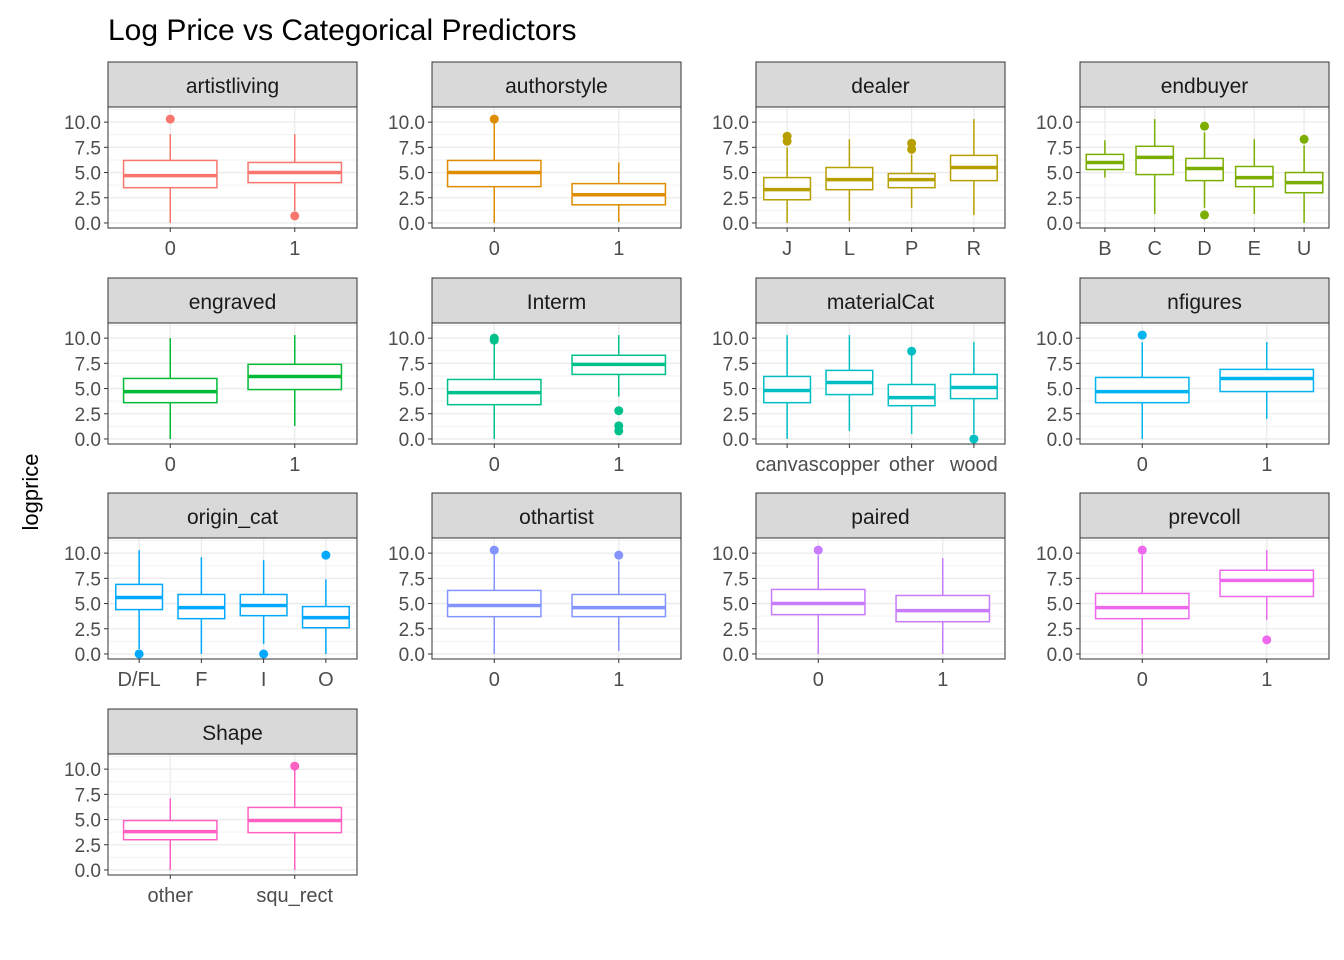  I want to click on facet-panel-interm: Interm 0.0 2.5 5.0 7.5 10.0 0 1, so click(535, 376).